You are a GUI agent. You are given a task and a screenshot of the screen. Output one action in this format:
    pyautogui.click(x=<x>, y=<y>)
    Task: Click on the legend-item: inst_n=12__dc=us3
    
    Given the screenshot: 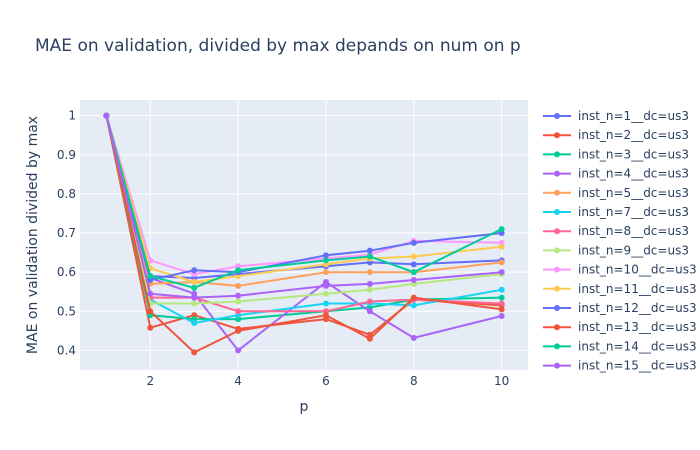 What is the action you would take?
    pyautogui.click(x=620, y=308)
    